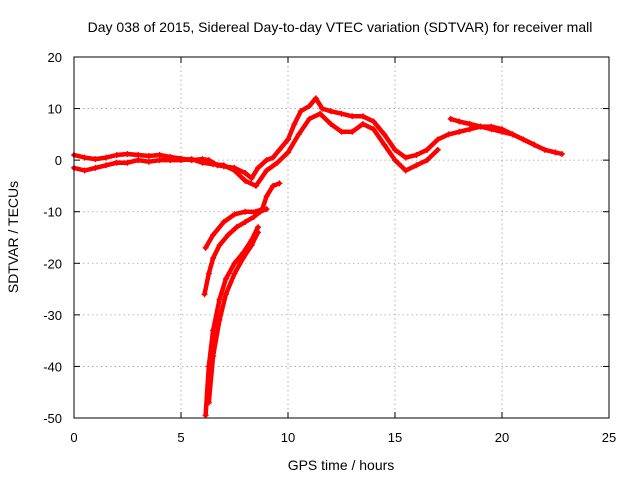 The width and height of the screenshot is (640, 480). I want to click on y-tick-label: -20, so click(52, 263).